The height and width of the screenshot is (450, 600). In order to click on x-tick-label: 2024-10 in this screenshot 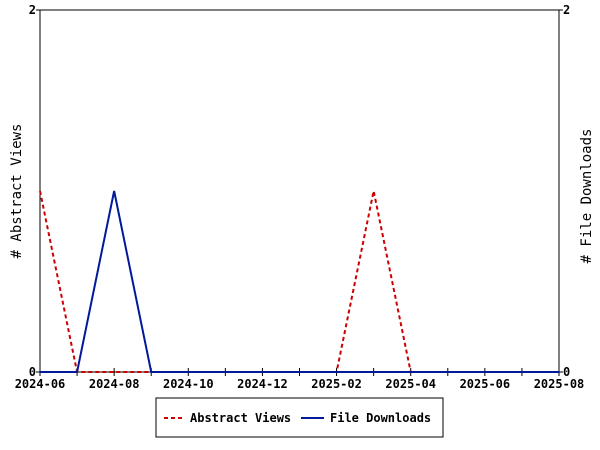, I will do `click(188, 384)`.